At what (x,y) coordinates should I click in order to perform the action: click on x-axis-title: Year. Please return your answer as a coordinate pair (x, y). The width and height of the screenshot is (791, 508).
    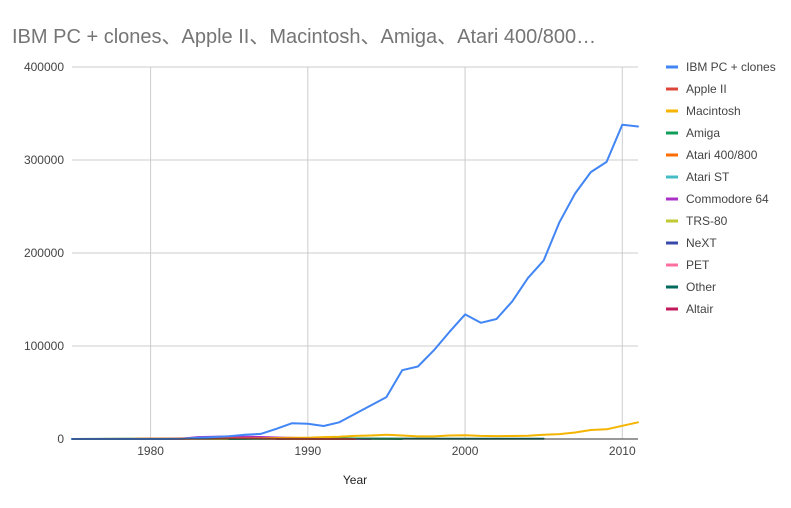
    Looking at the image, I should click on (355, 480).